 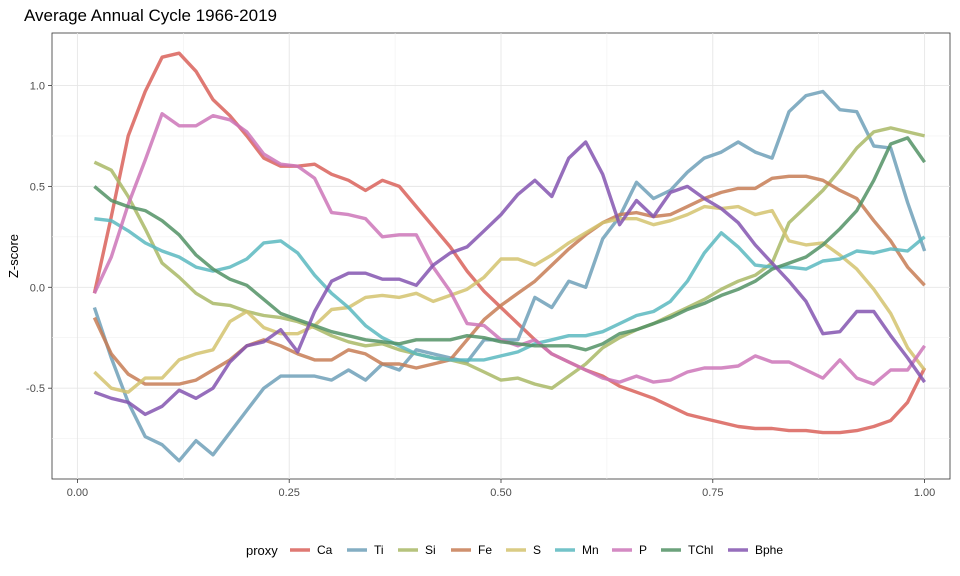 I want to click on x-tick-label: 0.50, so click(x=500, y=493).